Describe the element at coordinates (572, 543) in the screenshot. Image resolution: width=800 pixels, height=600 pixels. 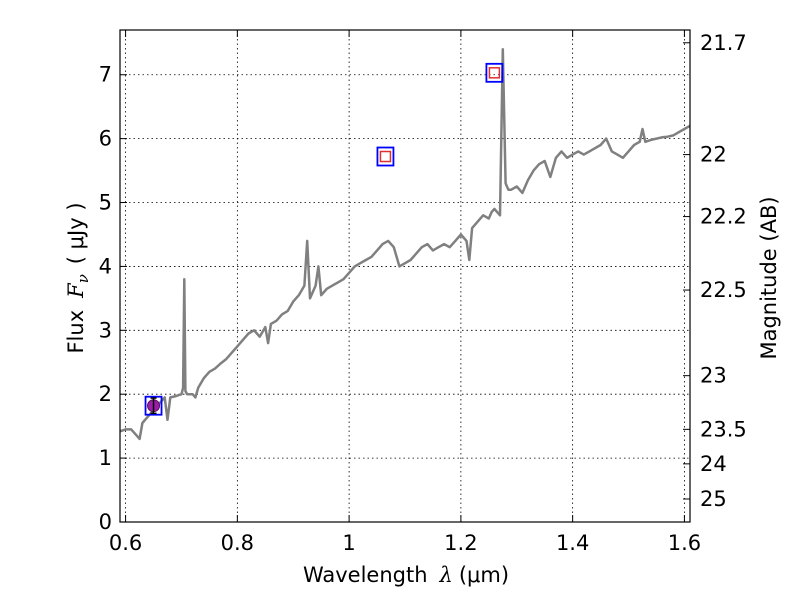
I see `x-tick-label: 1.4` at that location.